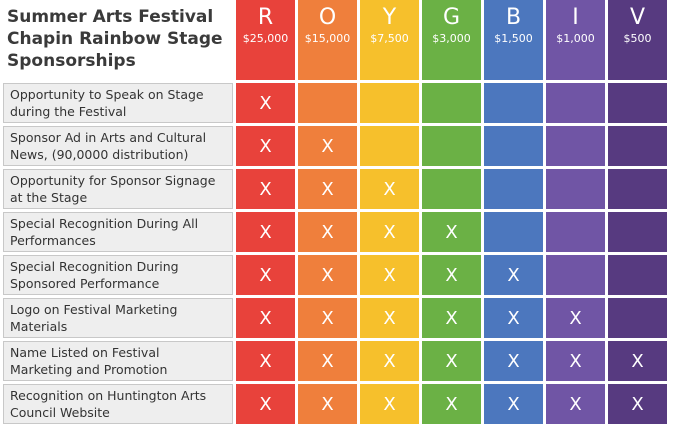 The width and height of the screenshot is (673, 424). I want to click on level-price: $25,000, so click(265, 38).